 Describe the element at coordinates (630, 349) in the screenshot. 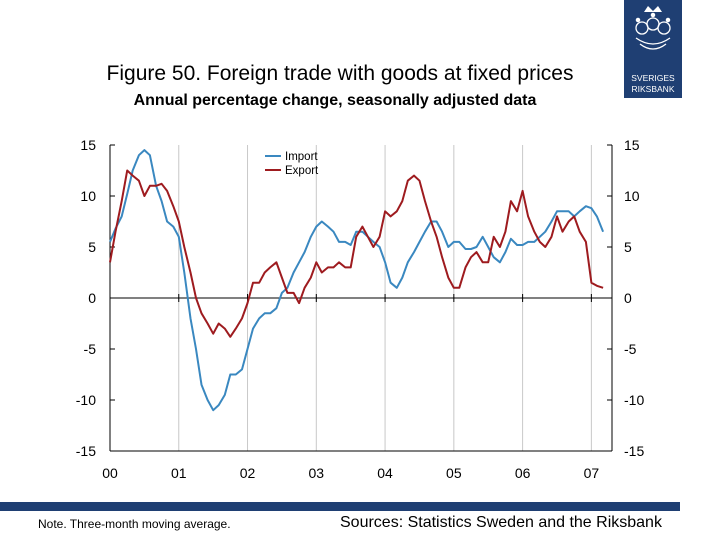

I see `y-tick-label-right: -5` at that location.